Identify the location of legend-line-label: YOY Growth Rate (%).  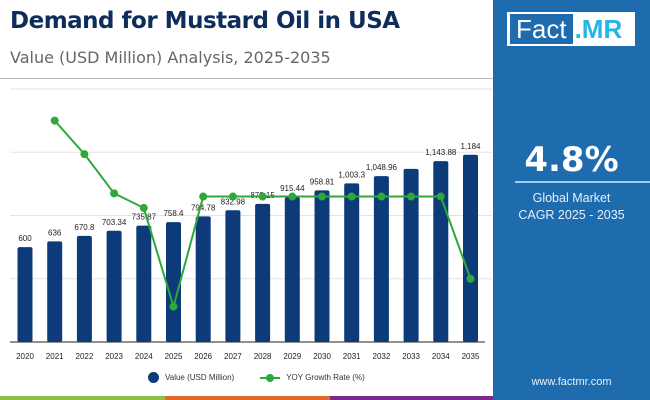
(325, 377).